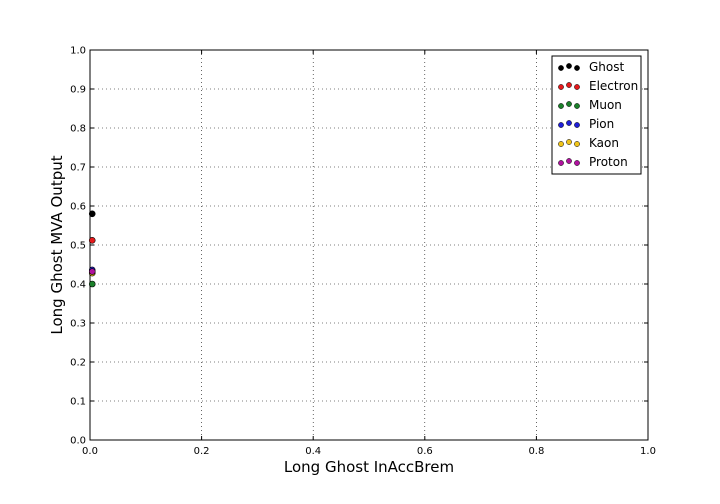  Describe the element at coordinates (78, 168) in the screenshot. I see `y-tick-label: 0.7` at that location.